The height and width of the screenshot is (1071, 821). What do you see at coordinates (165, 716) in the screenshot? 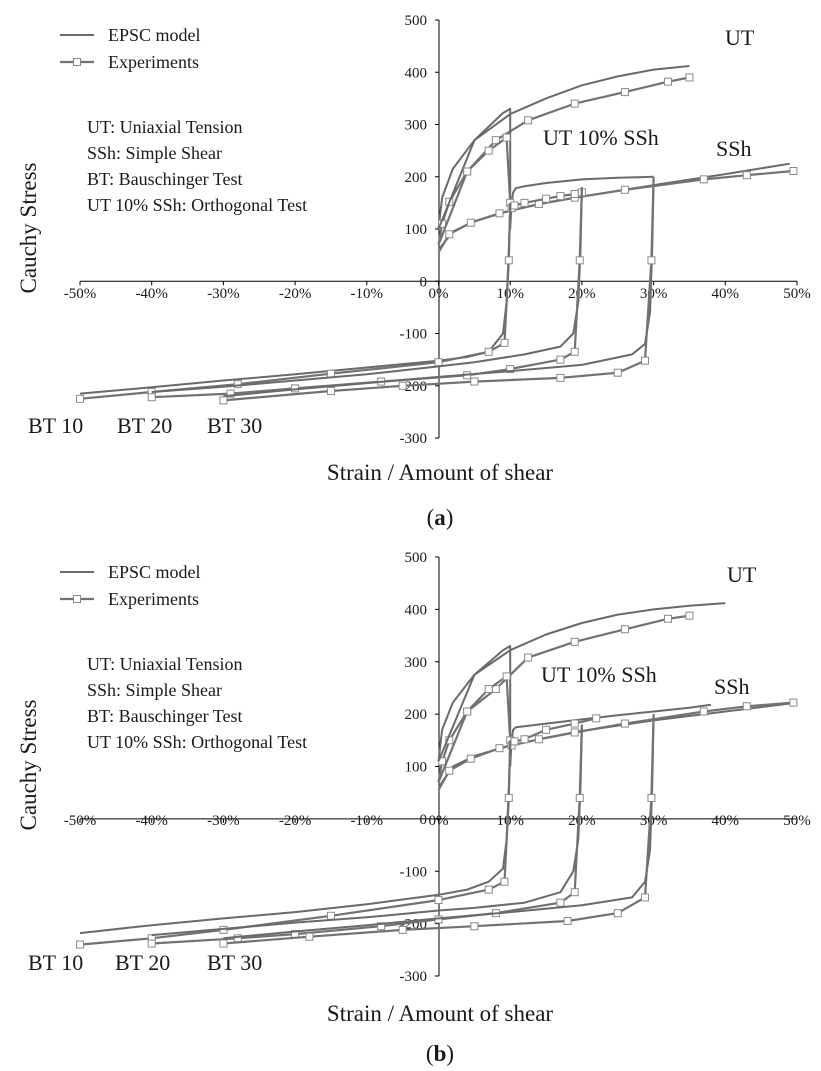
I see `abbreviation-note: BT: Bauschinger Test` at bounding box center [165, 716].